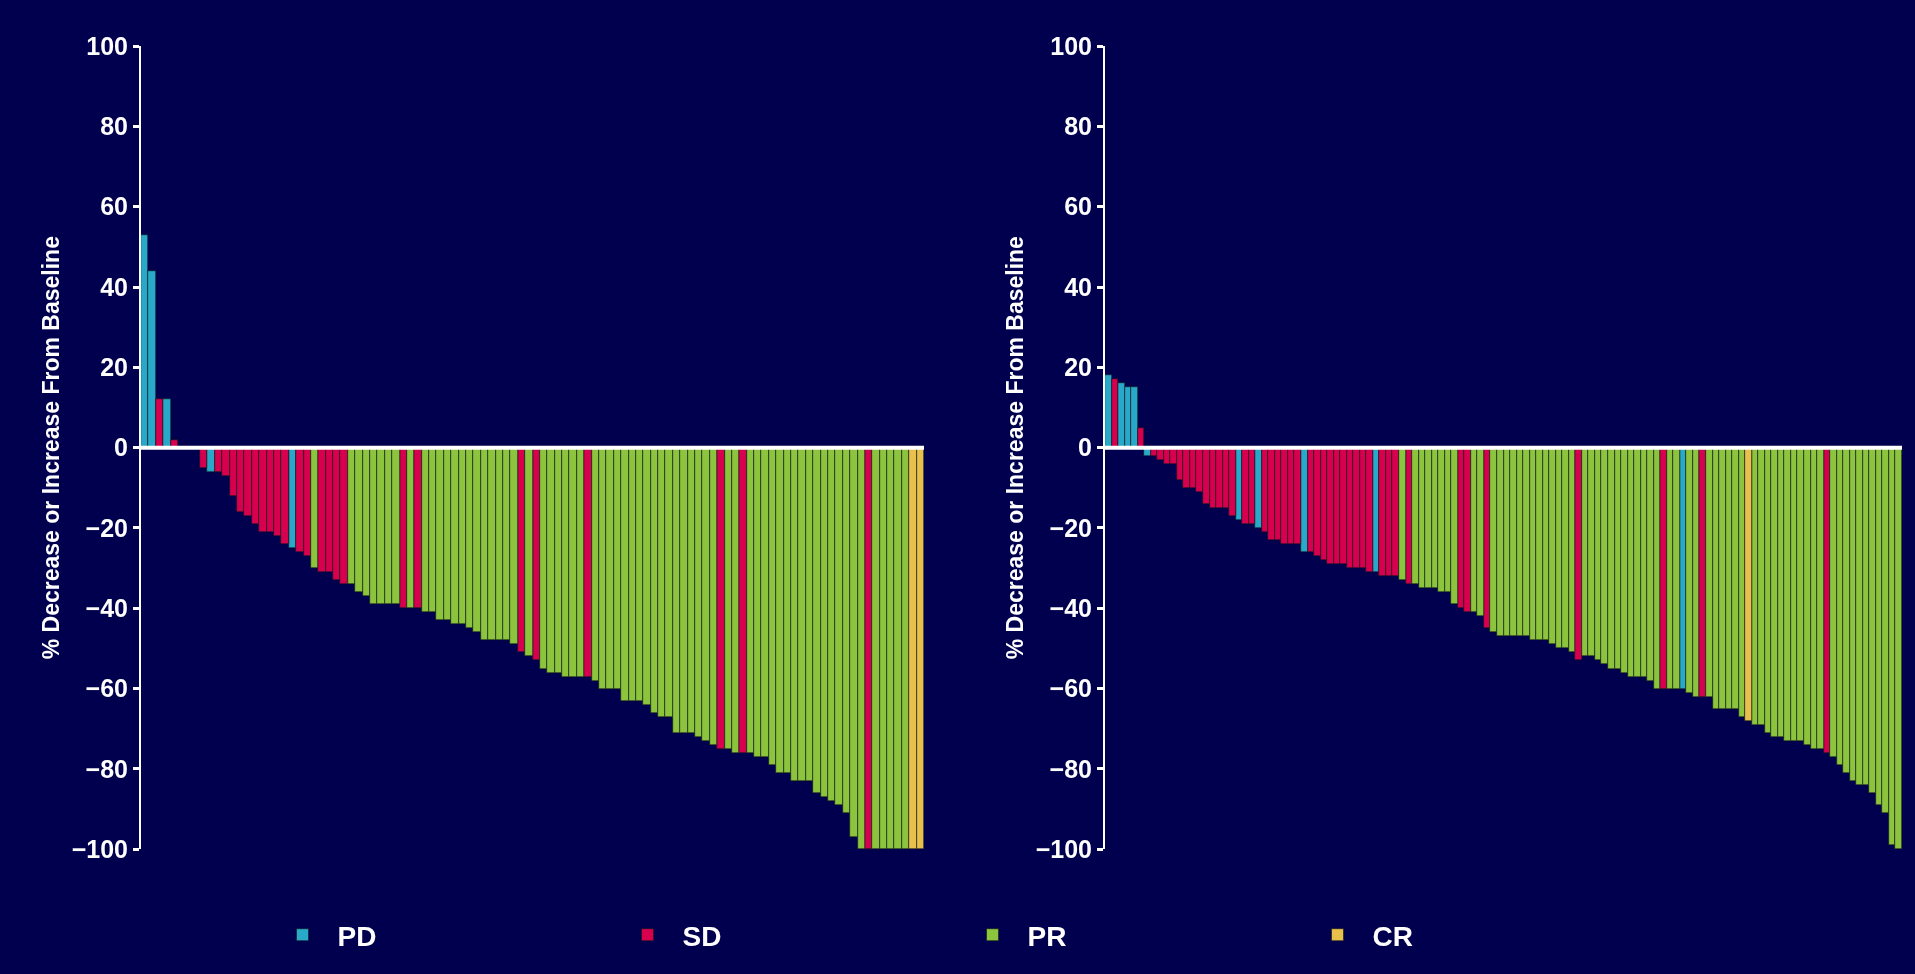  Describe the element at coordinates (357, 936) in the screenshot. I see `legend-label: PD` at that location.